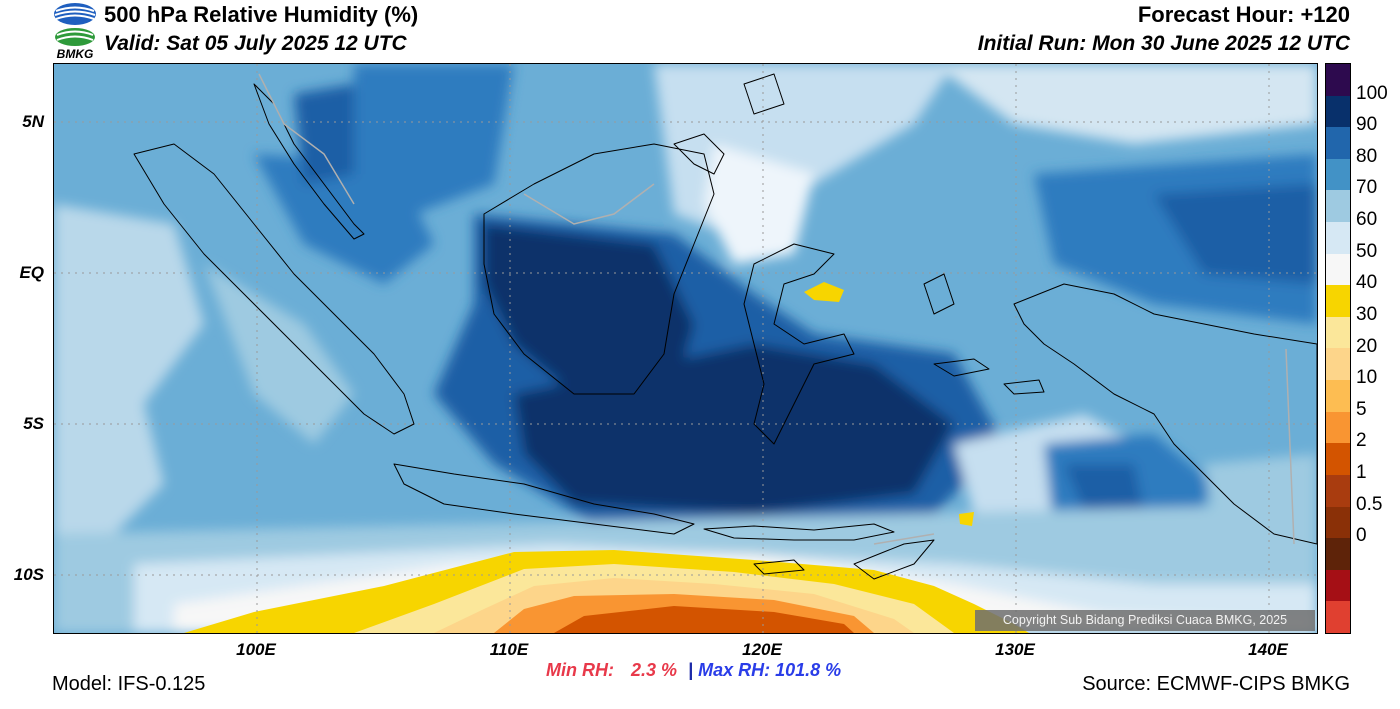 The width and height of the screenshot is (1400, 709). Describe the element at coordinates (1372, 93) in the screenshot. I see `colorbar-label: 100` at that location.